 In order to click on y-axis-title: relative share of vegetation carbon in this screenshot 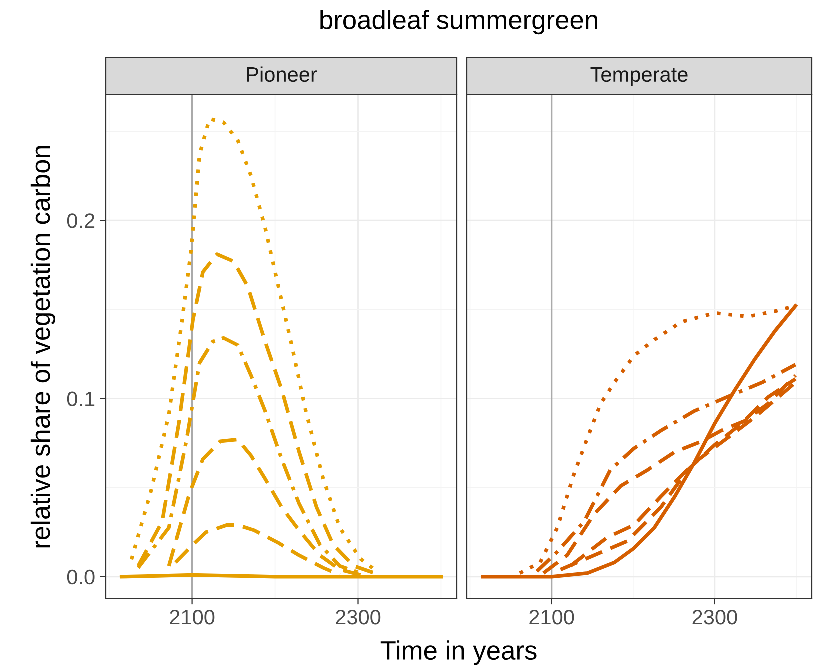, I will do `click(43, 347)`.